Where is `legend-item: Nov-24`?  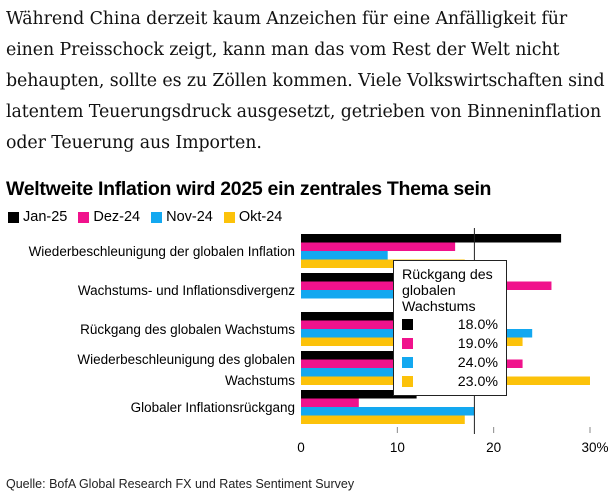
legend-item: Nov-24 is located at coordinates (182, 217).